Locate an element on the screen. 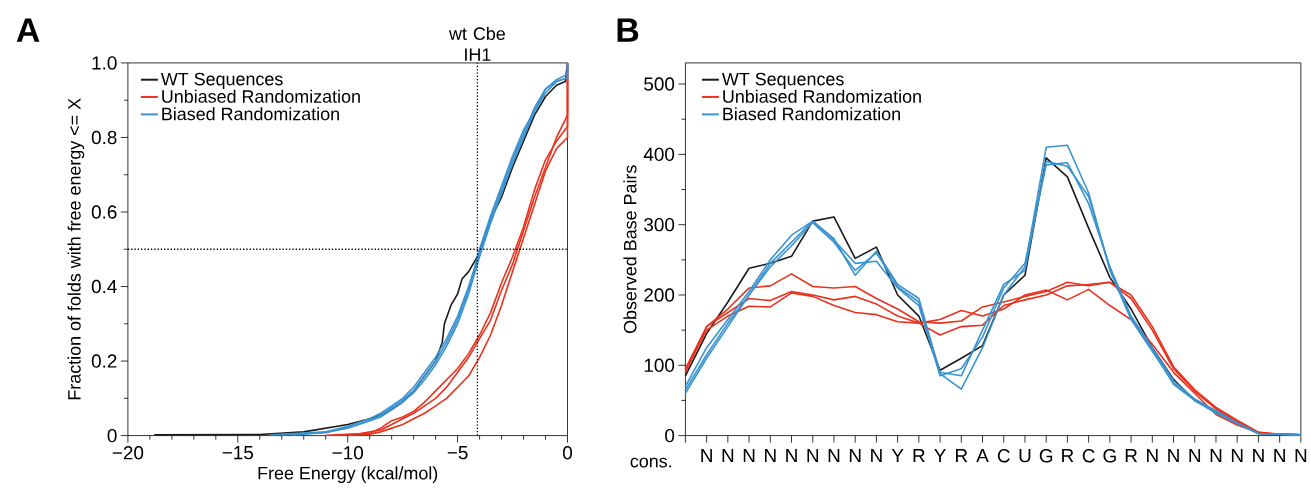 The image size is (1311, 502). x-tick-label: A is located at coordinates (982, 456).